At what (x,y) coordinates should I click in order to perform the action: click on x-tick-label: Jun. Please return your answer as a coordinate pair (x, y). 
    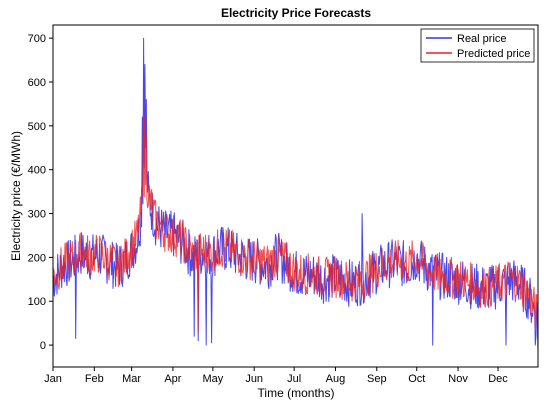
    Looking at the image, I should click on (254, 379).